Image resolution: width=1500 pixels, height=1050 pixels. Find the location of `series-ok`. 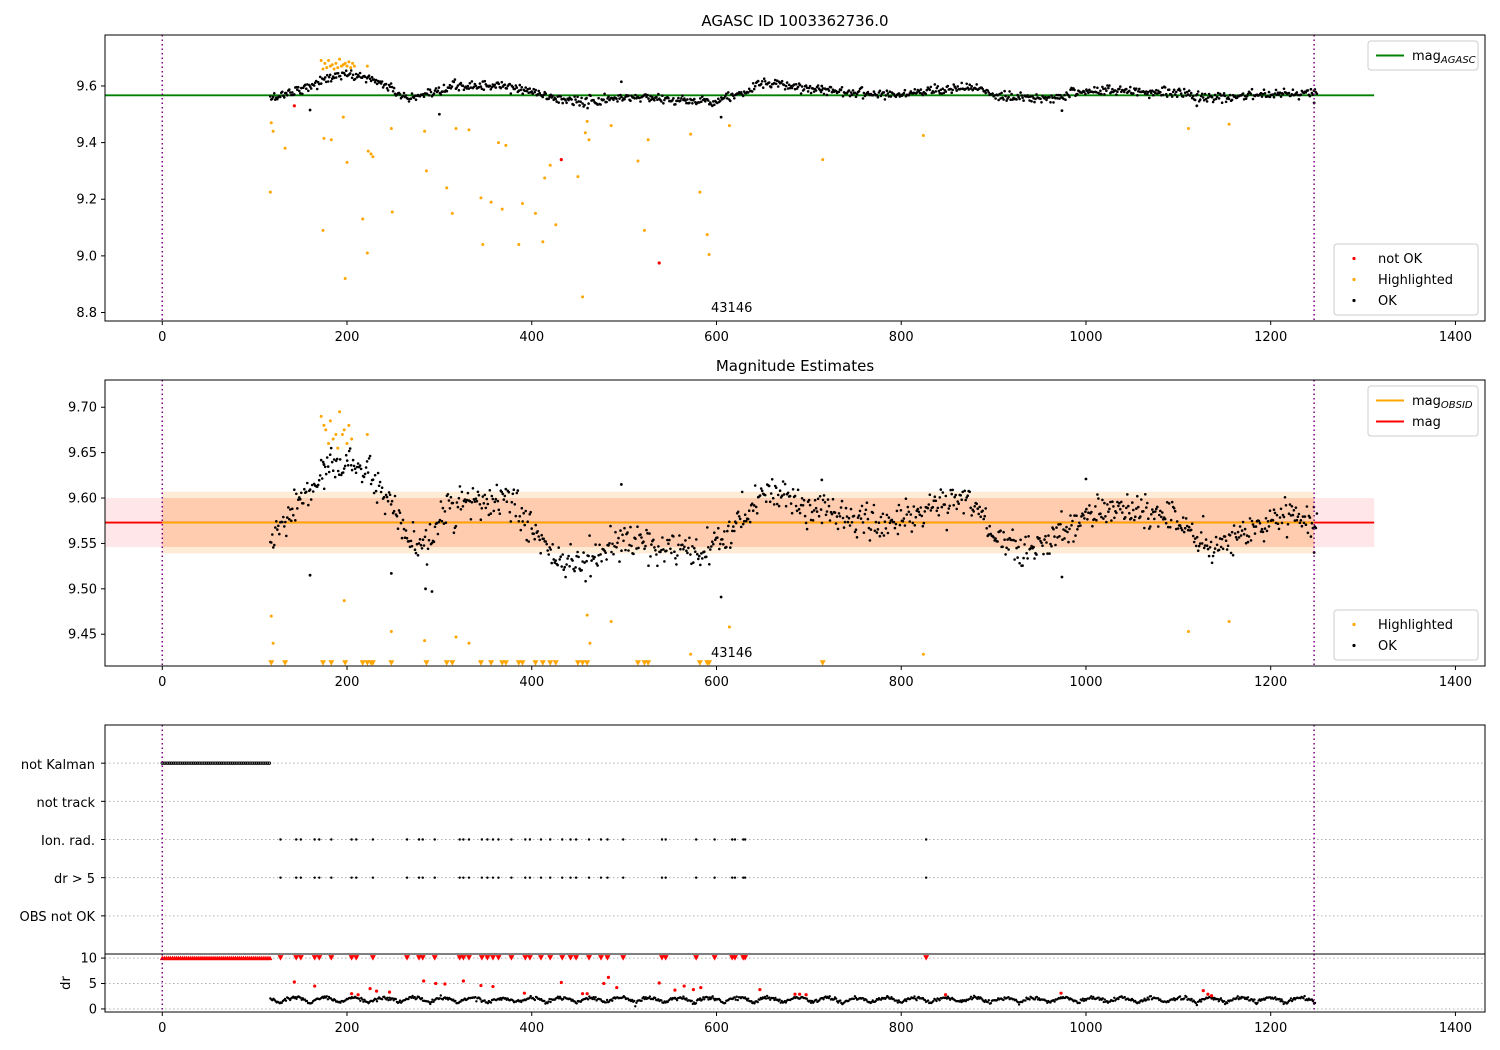

series-ok is located at coordinates (794, 514).